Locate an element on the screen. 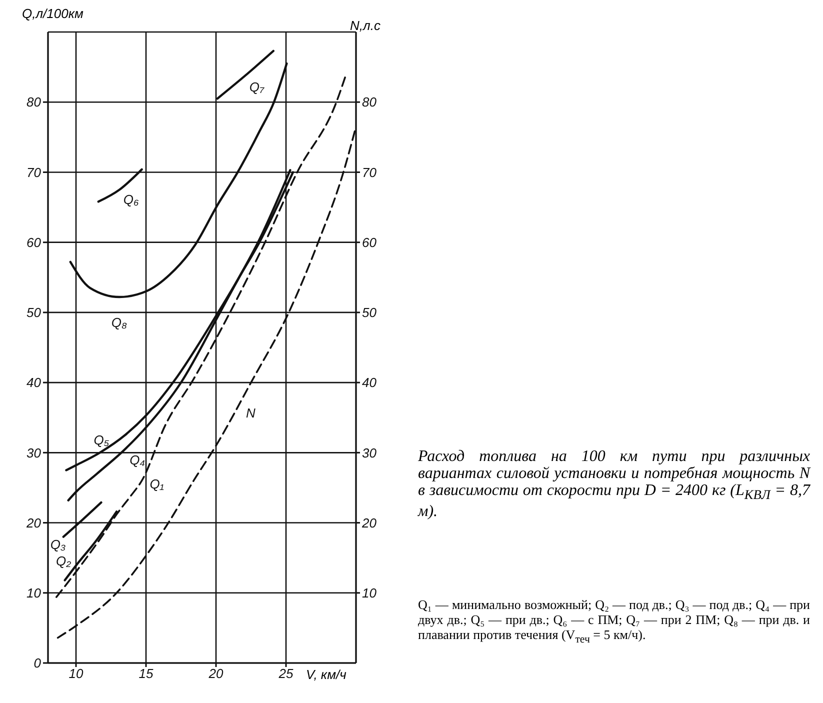 This screenshot has height=703, width=823. series-label: N is located at coordinates (251, 413).